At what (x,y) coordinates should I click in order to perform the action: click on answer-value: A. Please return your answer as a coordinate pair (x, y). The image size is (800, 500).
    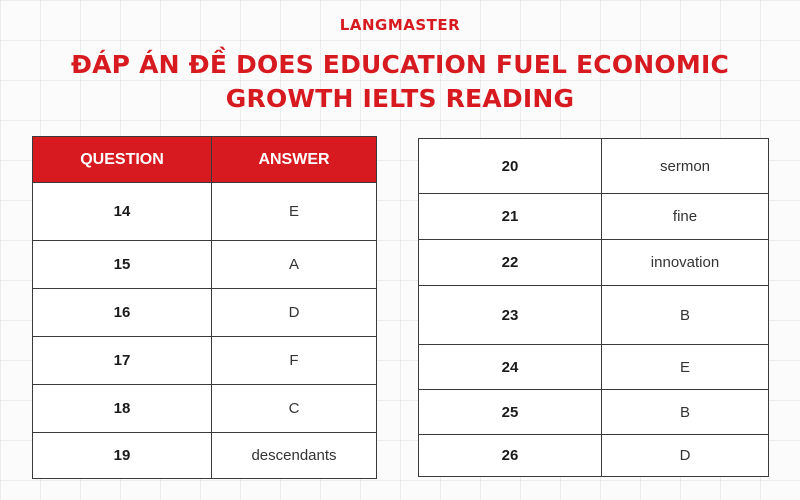
    Looking at the image, I should click on (294, 264).